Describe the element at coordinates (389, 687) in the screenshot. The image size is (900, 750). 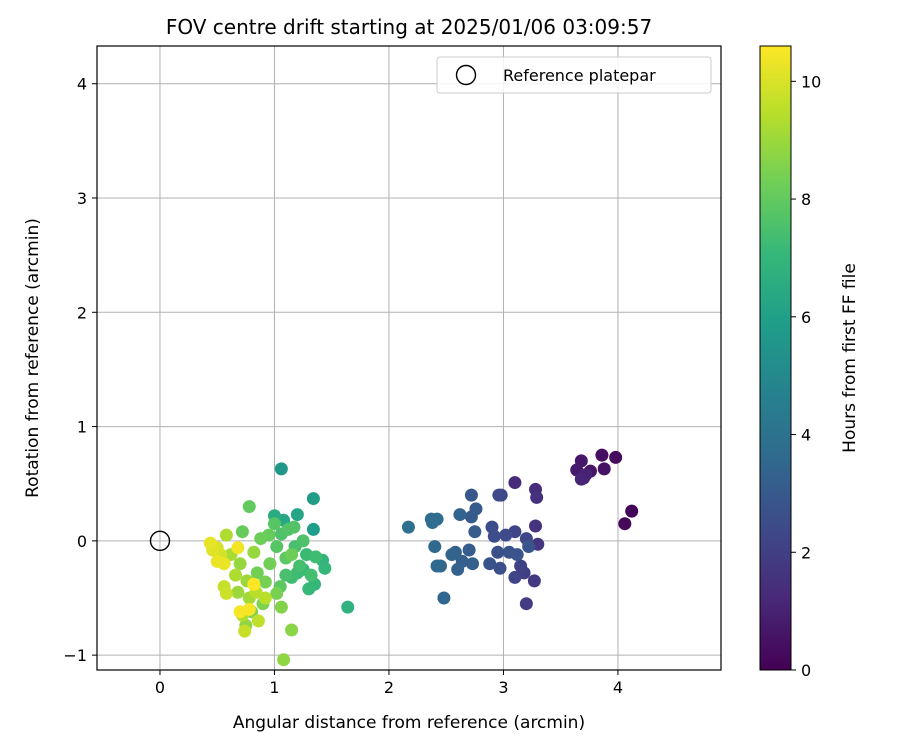
I see `x-tick-label: 2` at that location.